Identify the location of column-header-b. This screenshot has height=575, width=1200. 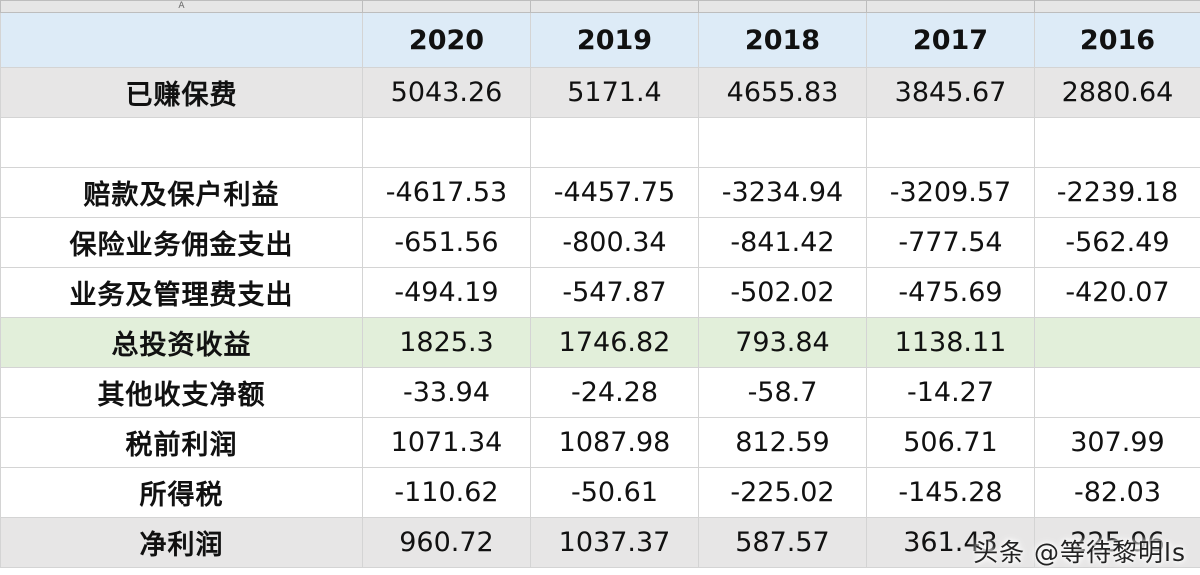
(446, 6).